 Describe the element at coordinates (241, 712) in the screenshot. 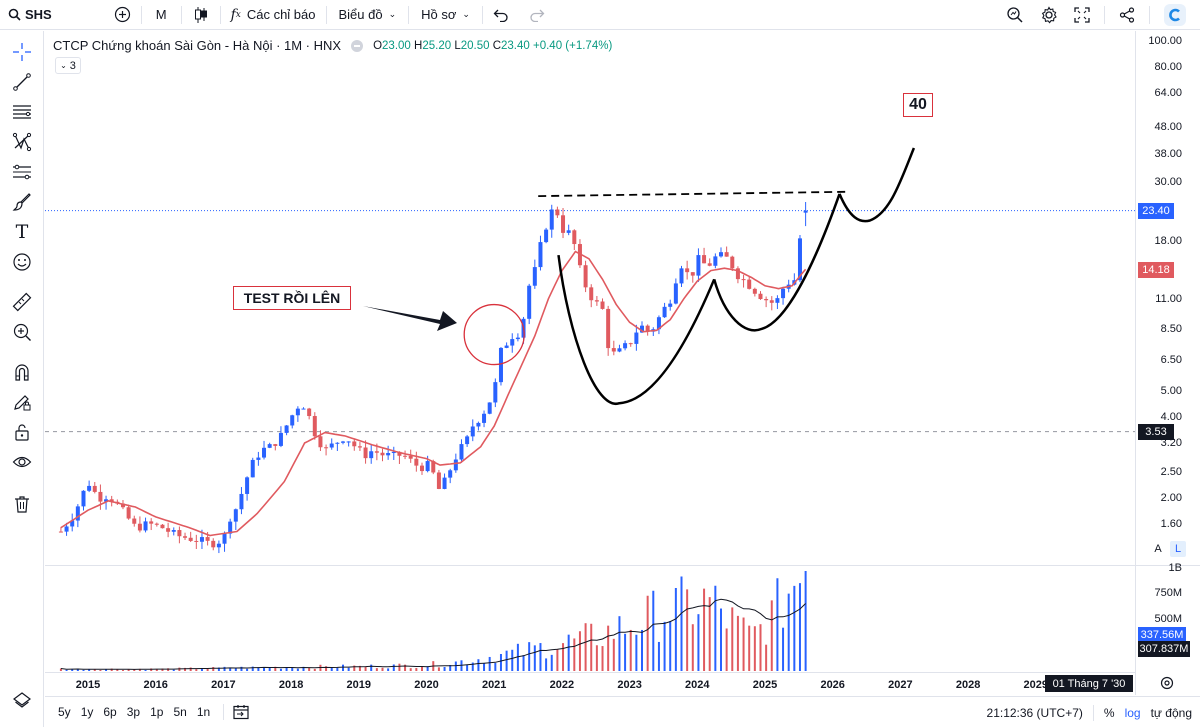

I see `goto-date-button` at that location.